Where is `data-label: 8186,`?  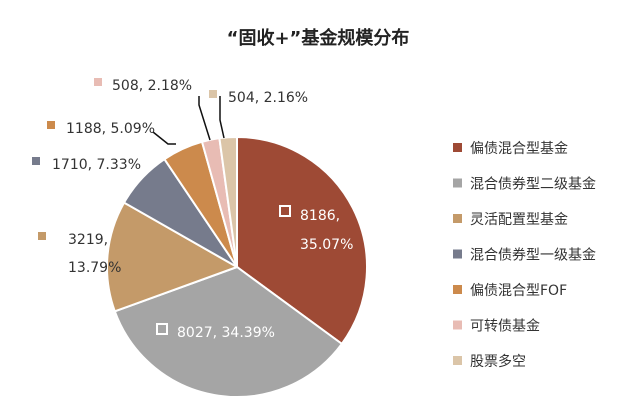 data-label: 8186, is located at coordinates (320, 216).